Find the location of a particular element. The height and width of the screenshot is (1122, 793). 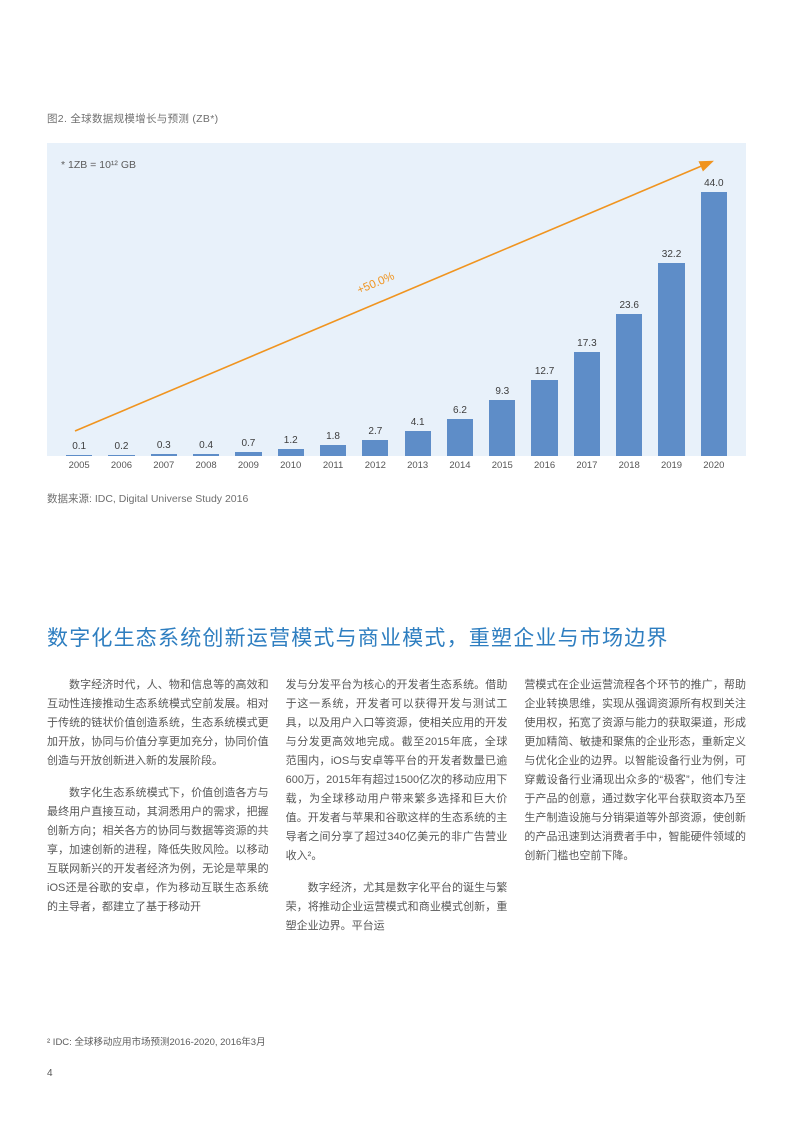

x-tick-label: 2016 is located at coordinates (545, 465).